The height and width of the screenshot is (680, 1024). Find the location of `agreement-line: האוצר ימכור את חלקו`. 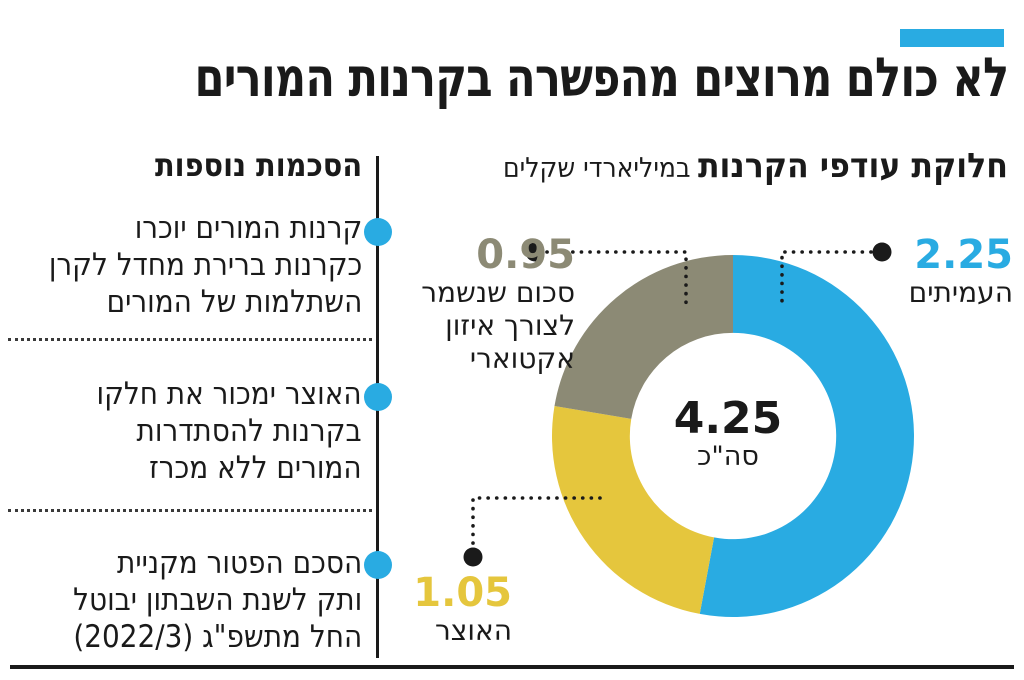

agreement-line: האוצר ימכור את חלקו is located at coordinates (229, 394).